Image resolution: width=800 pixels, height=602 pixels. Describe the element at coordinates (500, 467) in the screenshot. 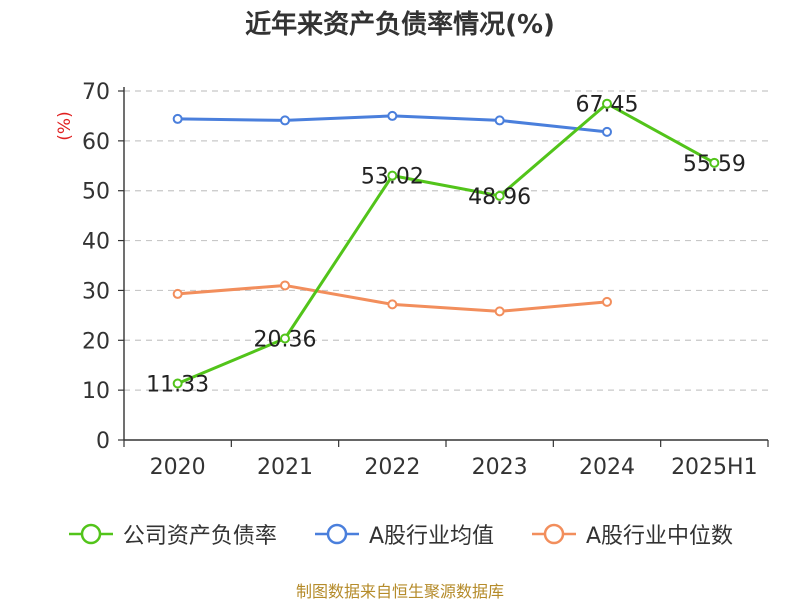

I see `x-tick-label: 2023` at that location.